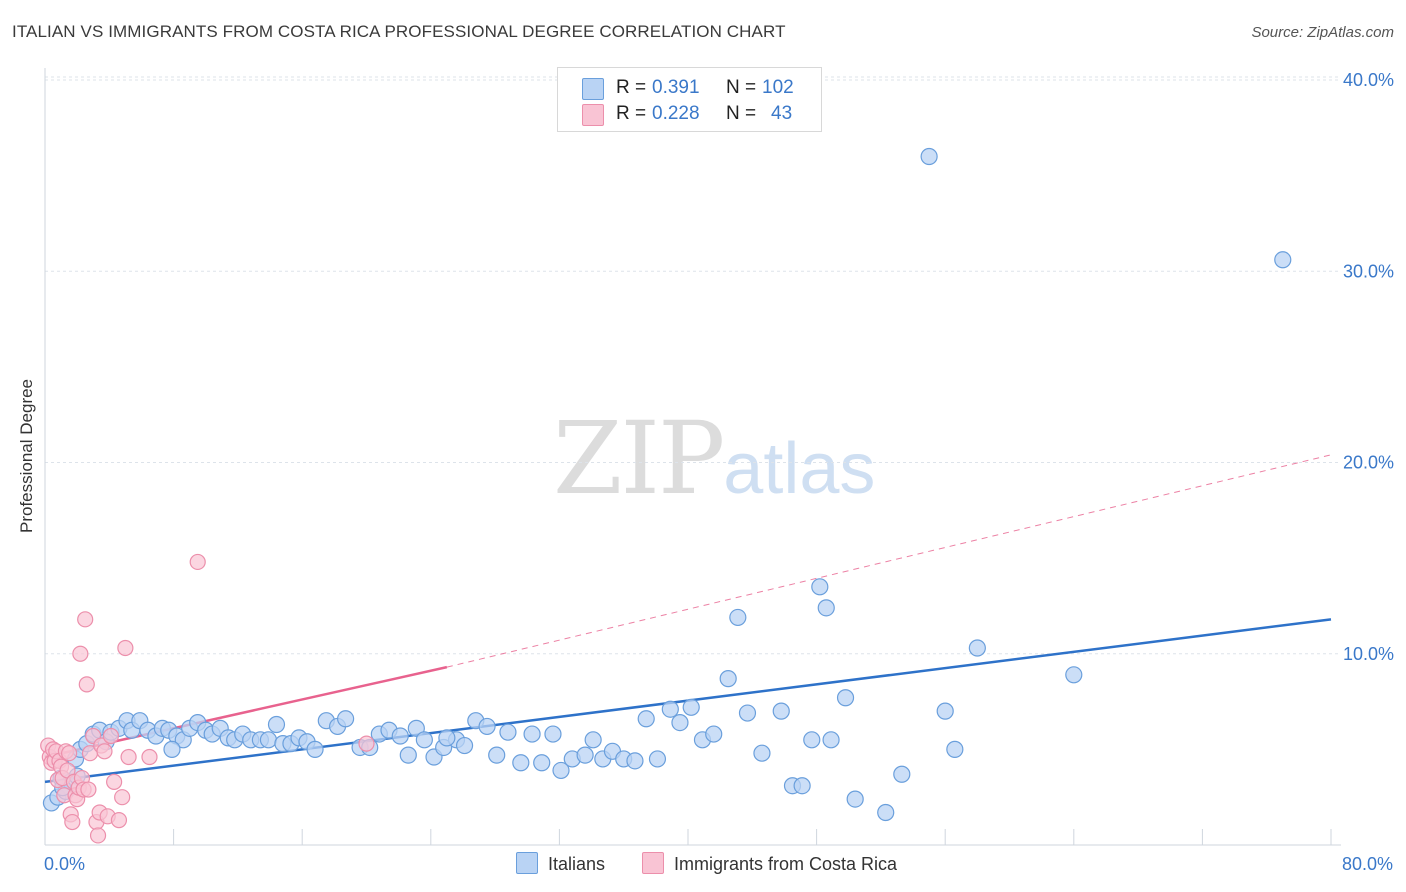 This screenshot has height=892, width=1406. What do you see at coordinates (639, 458) in the screenshot?
I see `watermark-zip: ZIP` at bounding box center [639, 458].